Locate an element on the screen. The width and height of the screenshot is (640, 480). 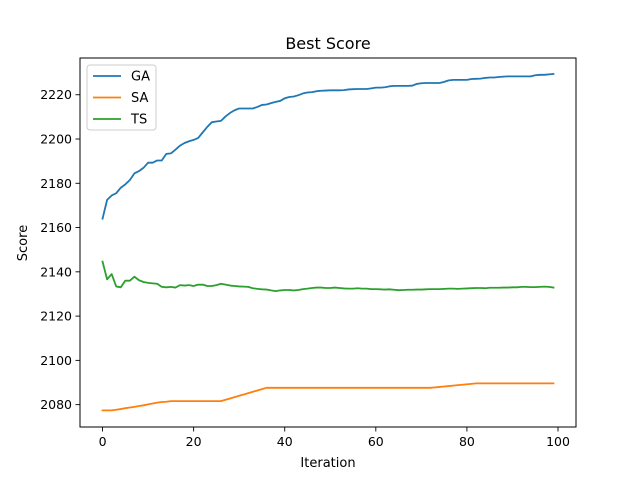
legend-items: GA SA TS is located at coordinates (121, 99).